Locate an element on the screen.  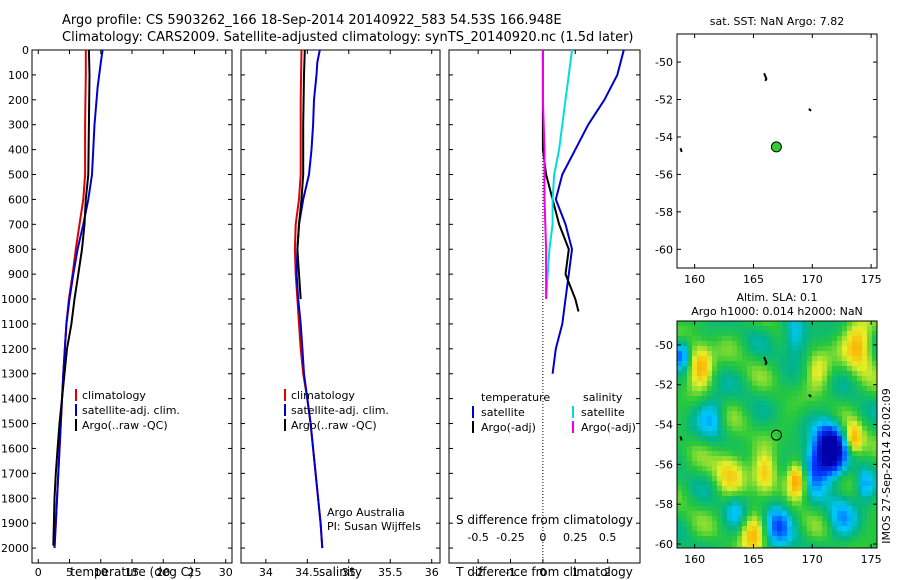
sla_map-ytick-label: -56 is located at coordinates (664, 464).